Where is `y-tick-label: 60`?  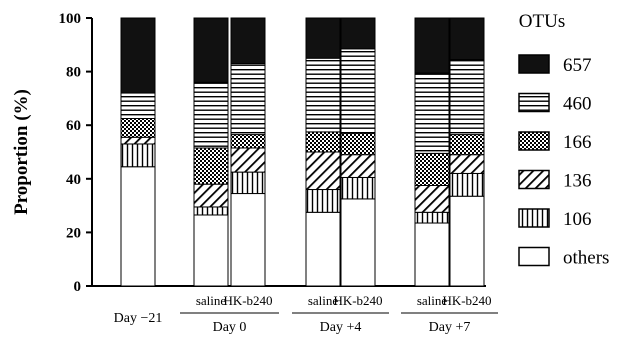 y-tick-label: 60 is located at coordinates (73, 126).